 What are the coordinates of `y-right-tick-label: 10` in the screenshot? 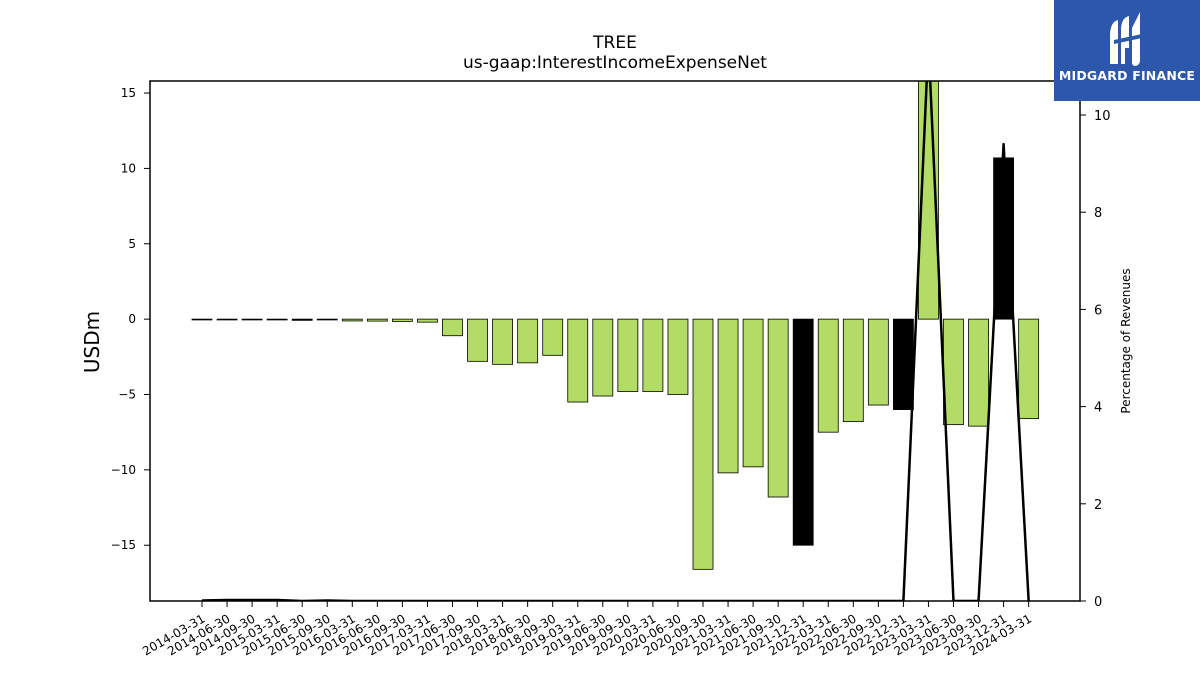 It's located at (1102, 116).